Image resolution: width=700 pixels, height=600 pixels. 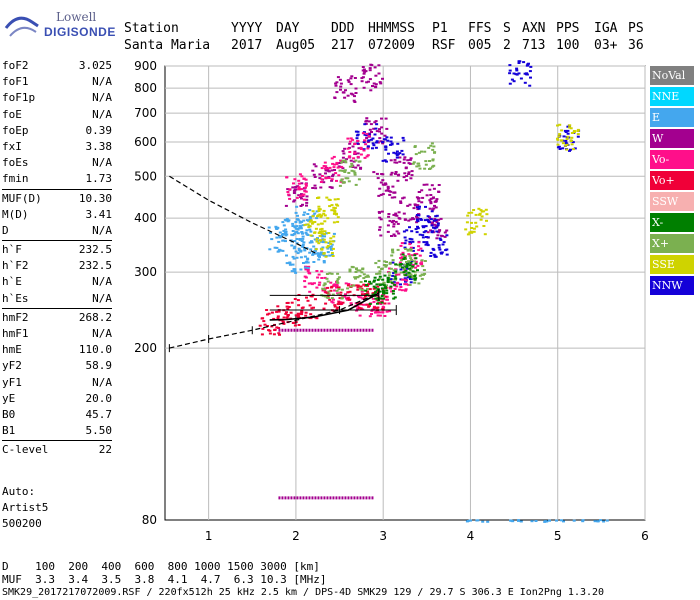 What do you see at coordinates (12, 282) in the screenshot?
I see `param-name: h`E` at bounding box center [12, 282].